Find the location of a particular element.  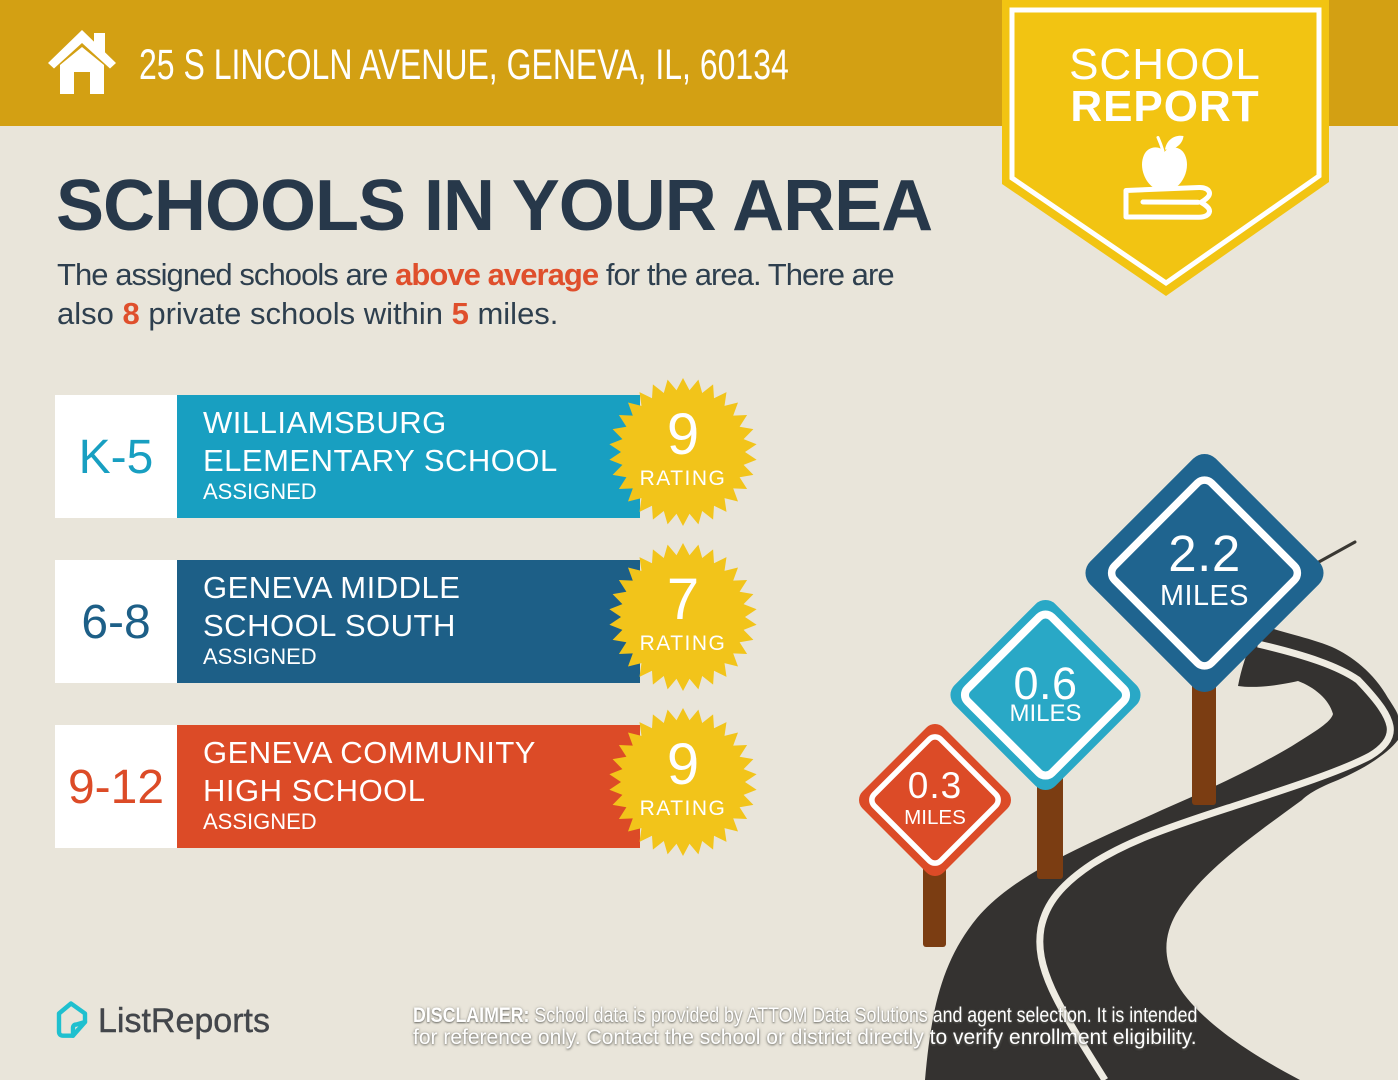

svg-text: 7 is located at coordinates (683, 599).